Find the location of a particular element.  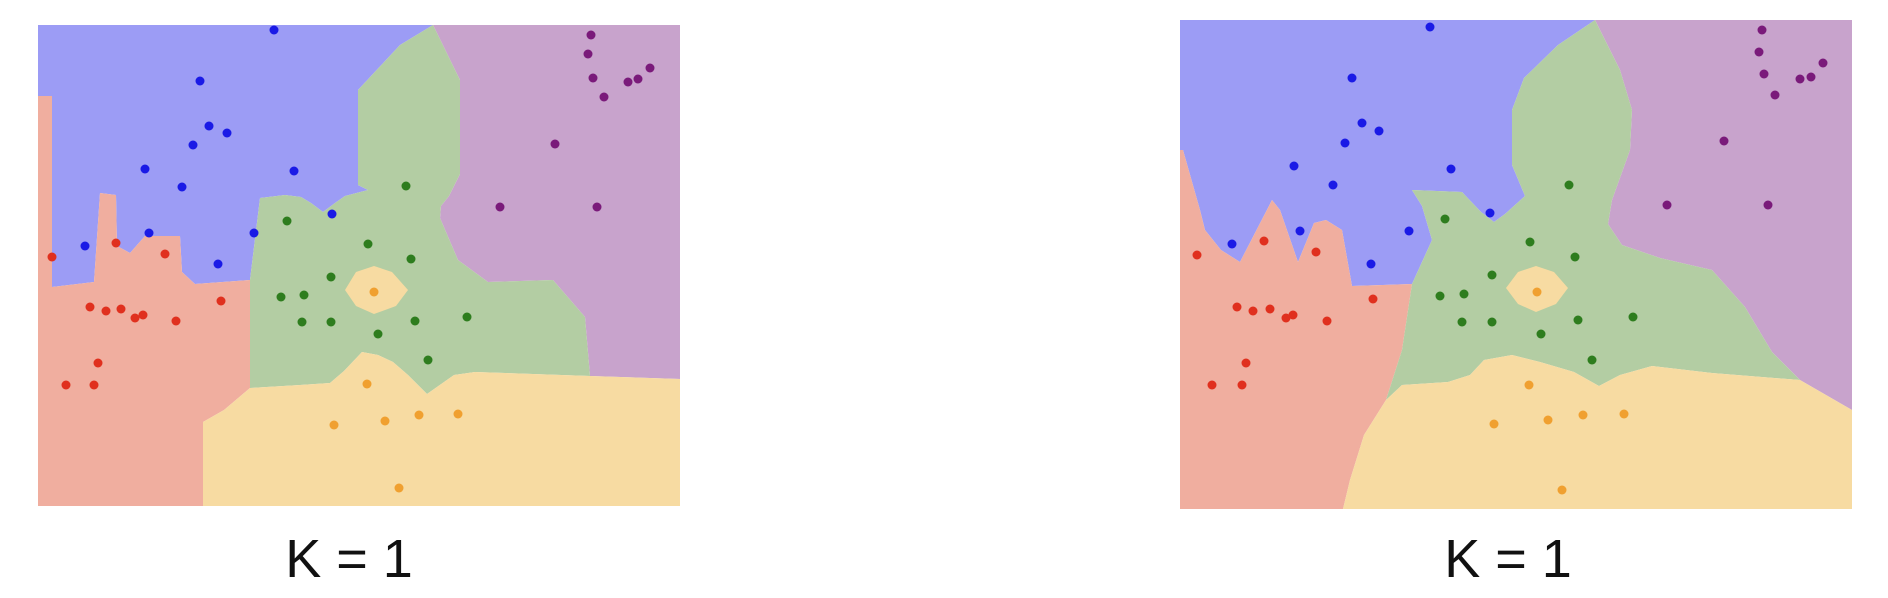

caption-left: K = 1 is located at coordinates (349, 559).